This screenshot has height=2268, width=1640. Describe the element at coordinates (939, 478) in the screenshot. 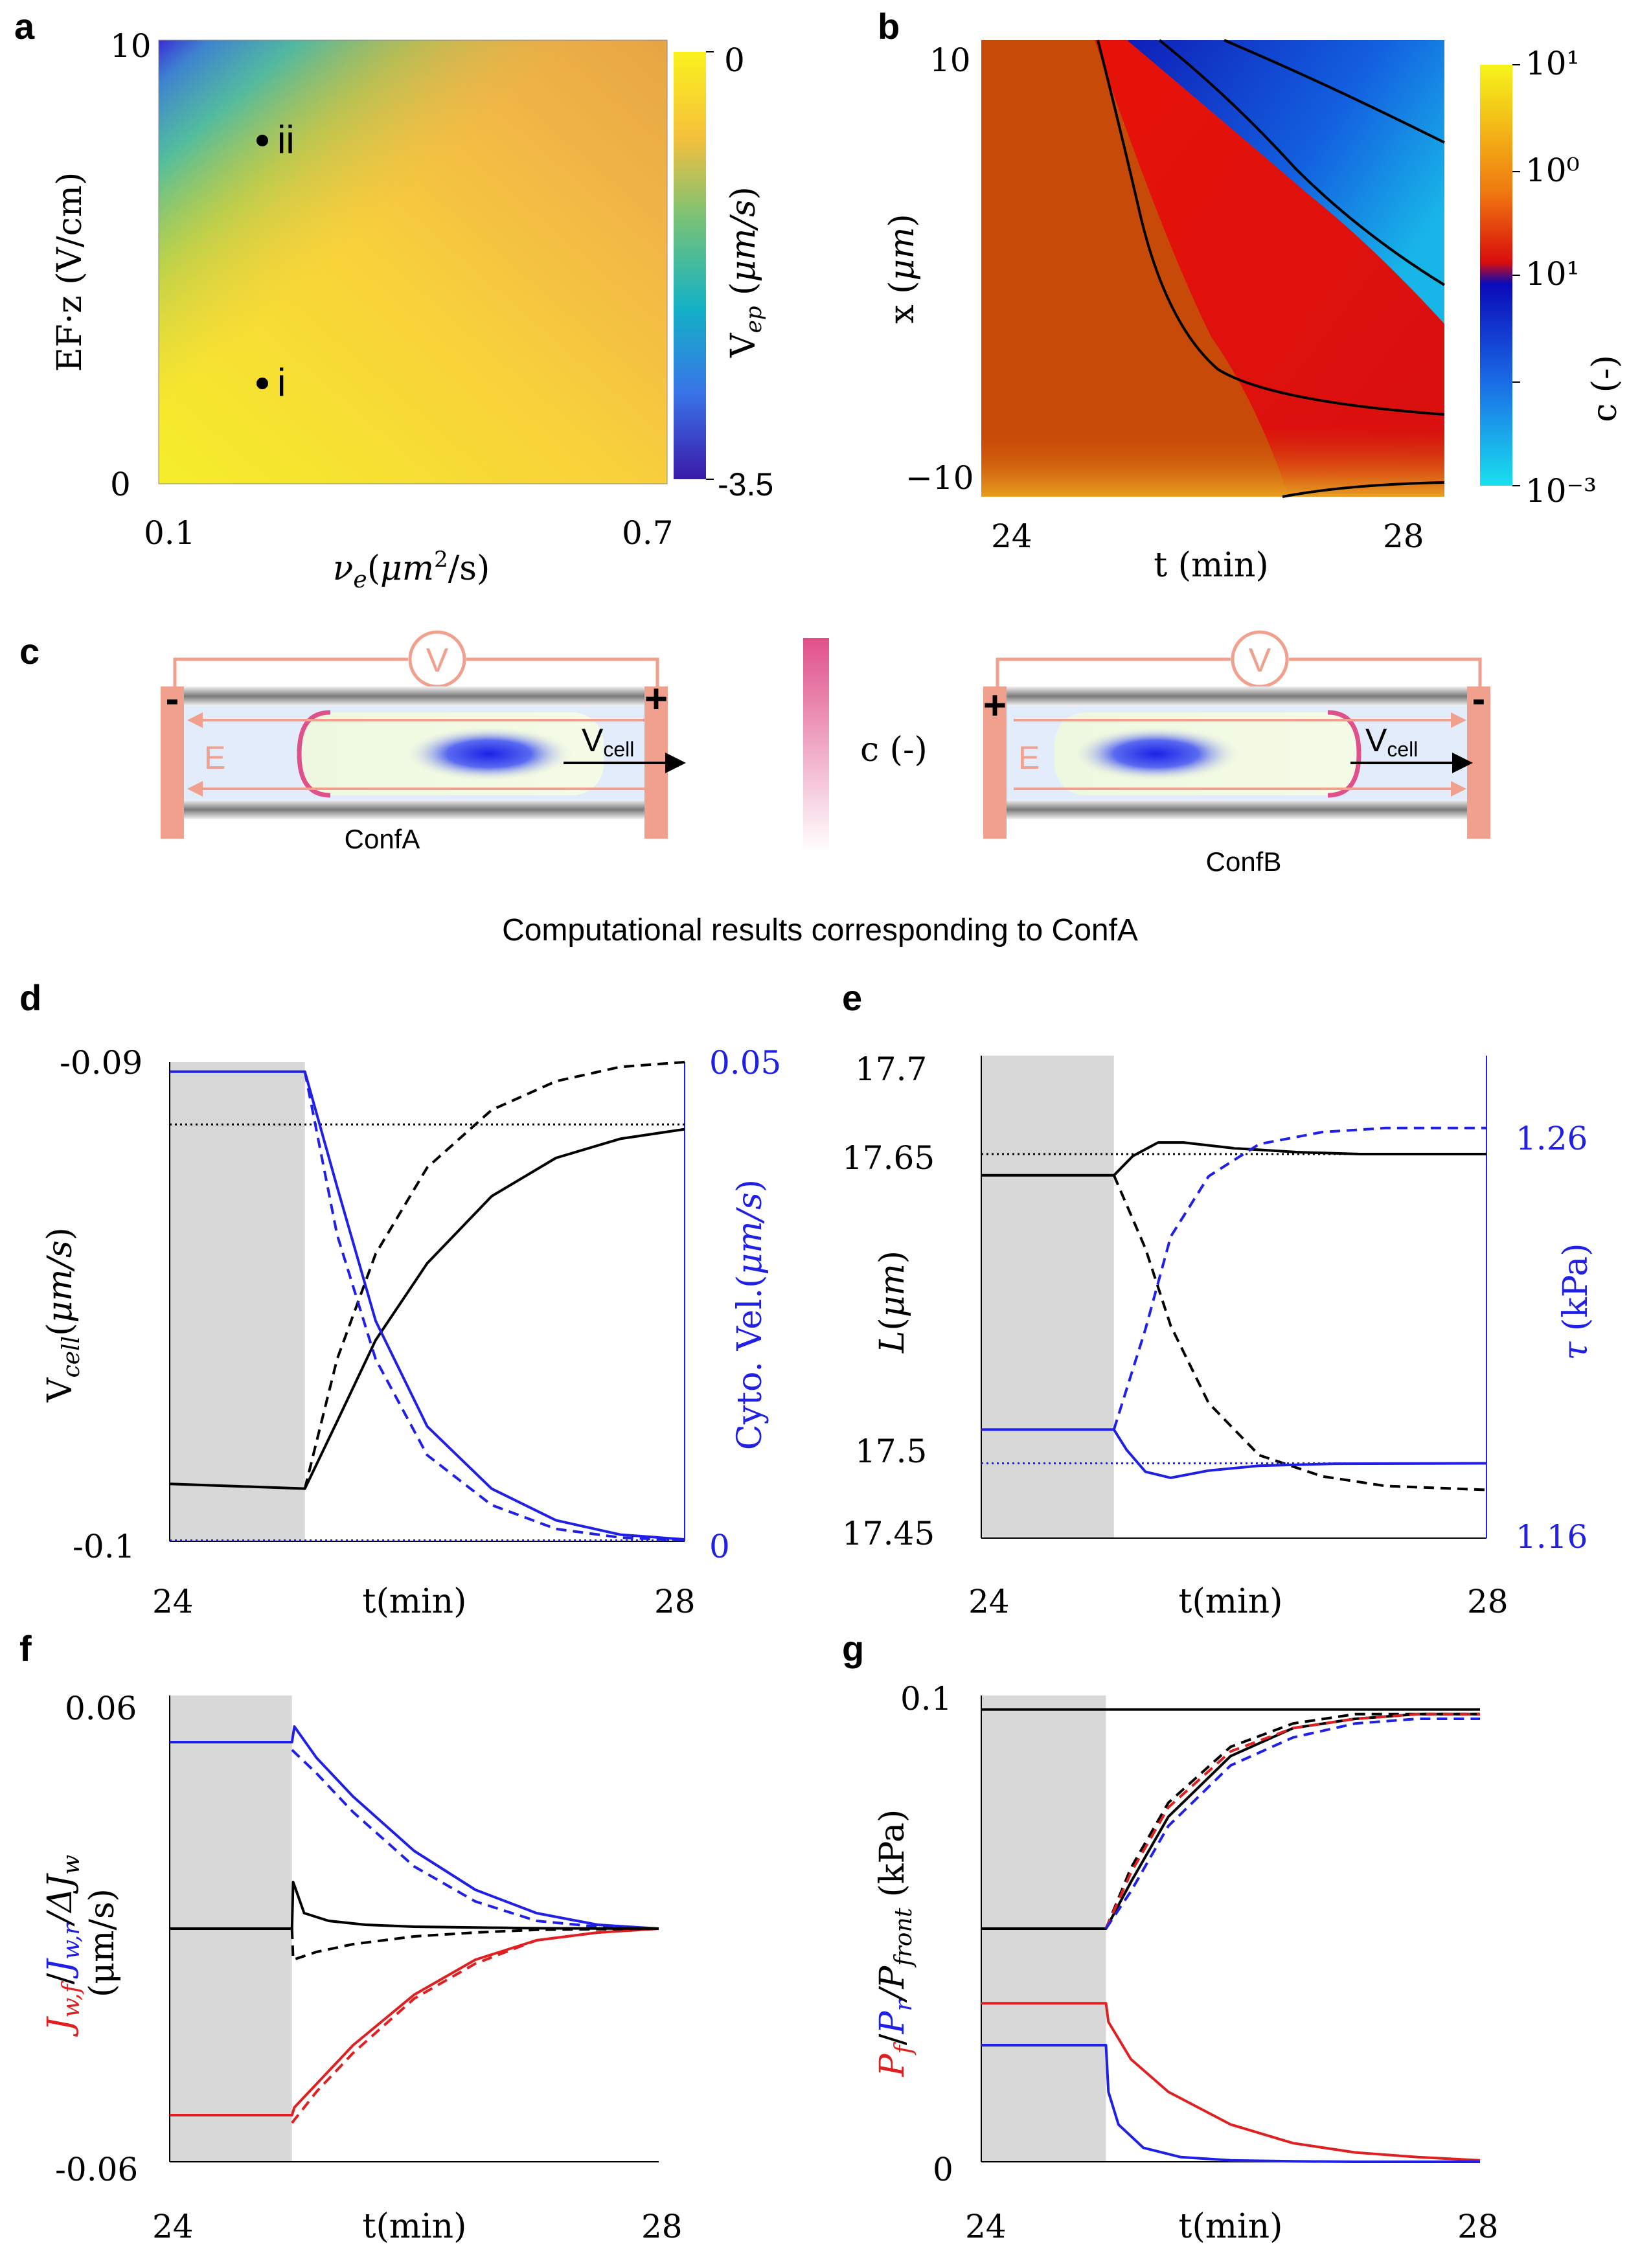

I see `b-ytick-m10: −10` at that location.